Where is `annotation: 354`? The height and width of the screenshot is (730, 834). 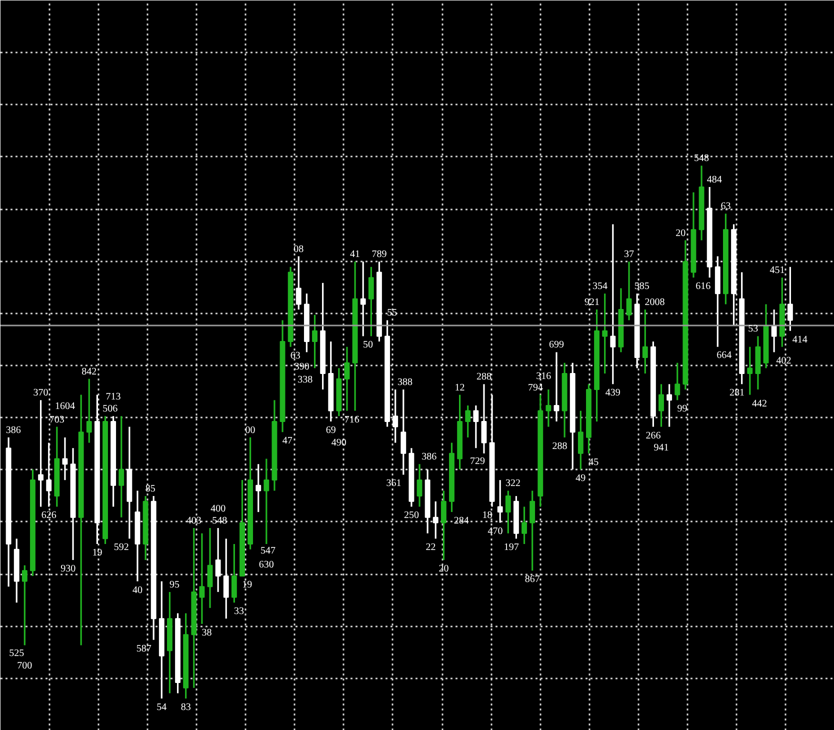
annotation: 354 is located at coordinates (600, 286).